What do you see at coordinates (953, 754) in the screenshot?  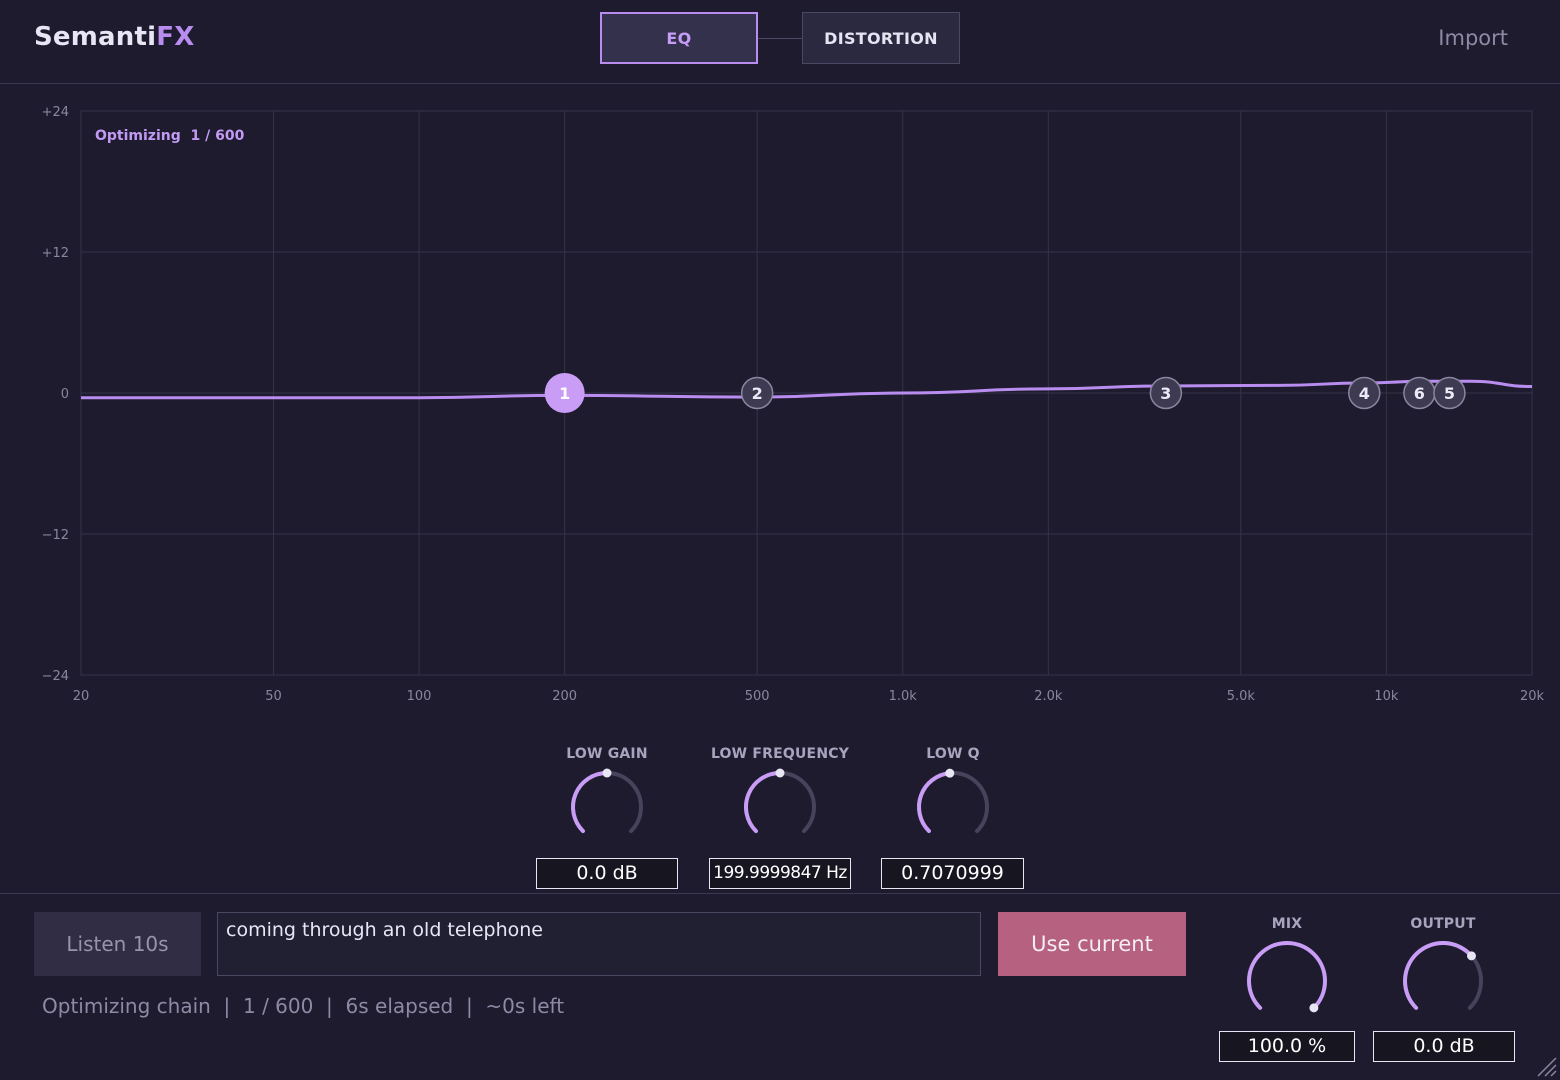 I see `low-q-label: LOW Q` at bounding box center [953, 754].